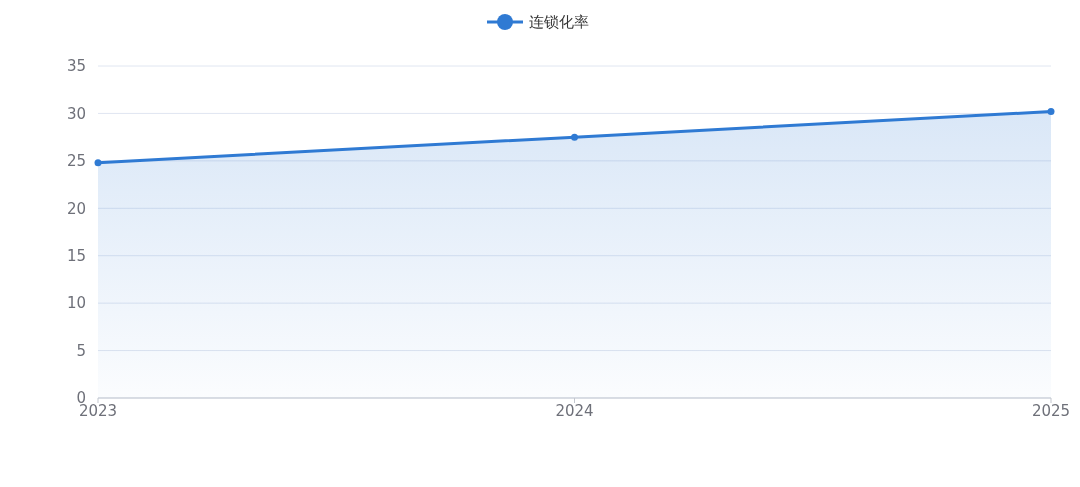 Image resolution: width=1080 pixels, height=487 pixels. I want to click on y-tick-label: 25, so click(76, 161).